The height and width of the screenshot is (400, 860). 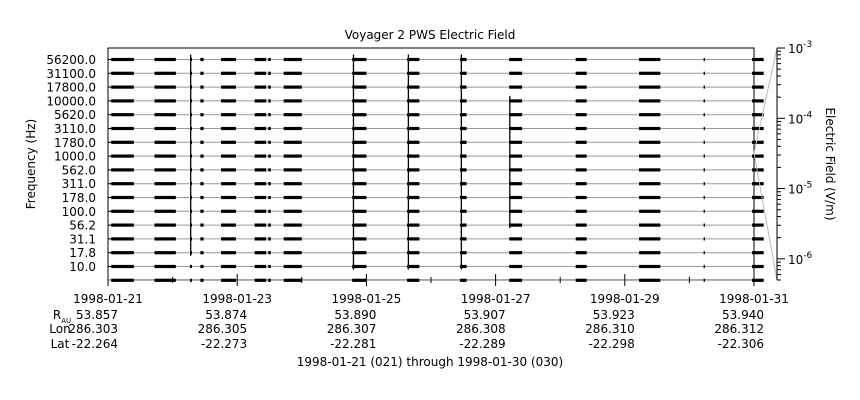 What do you see at coordinates (71, 101) in the screenshot?
I see `y-tick-label: 10000.0` at bounding box center [71, 101].